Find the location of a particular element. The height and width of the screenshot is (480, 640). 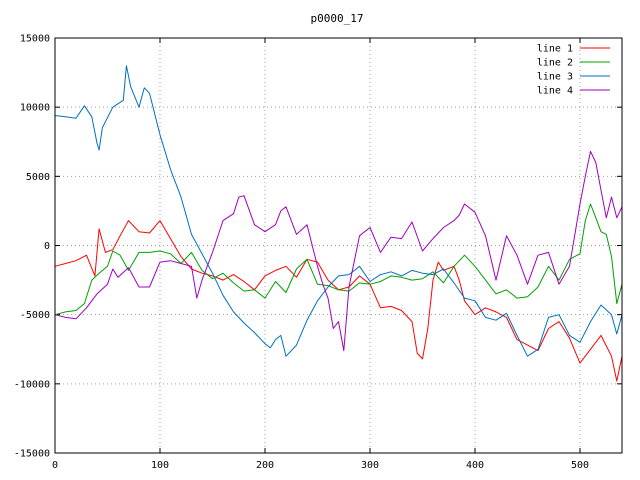

legend-label-2: line 2 is located at coordinates (555, 63).